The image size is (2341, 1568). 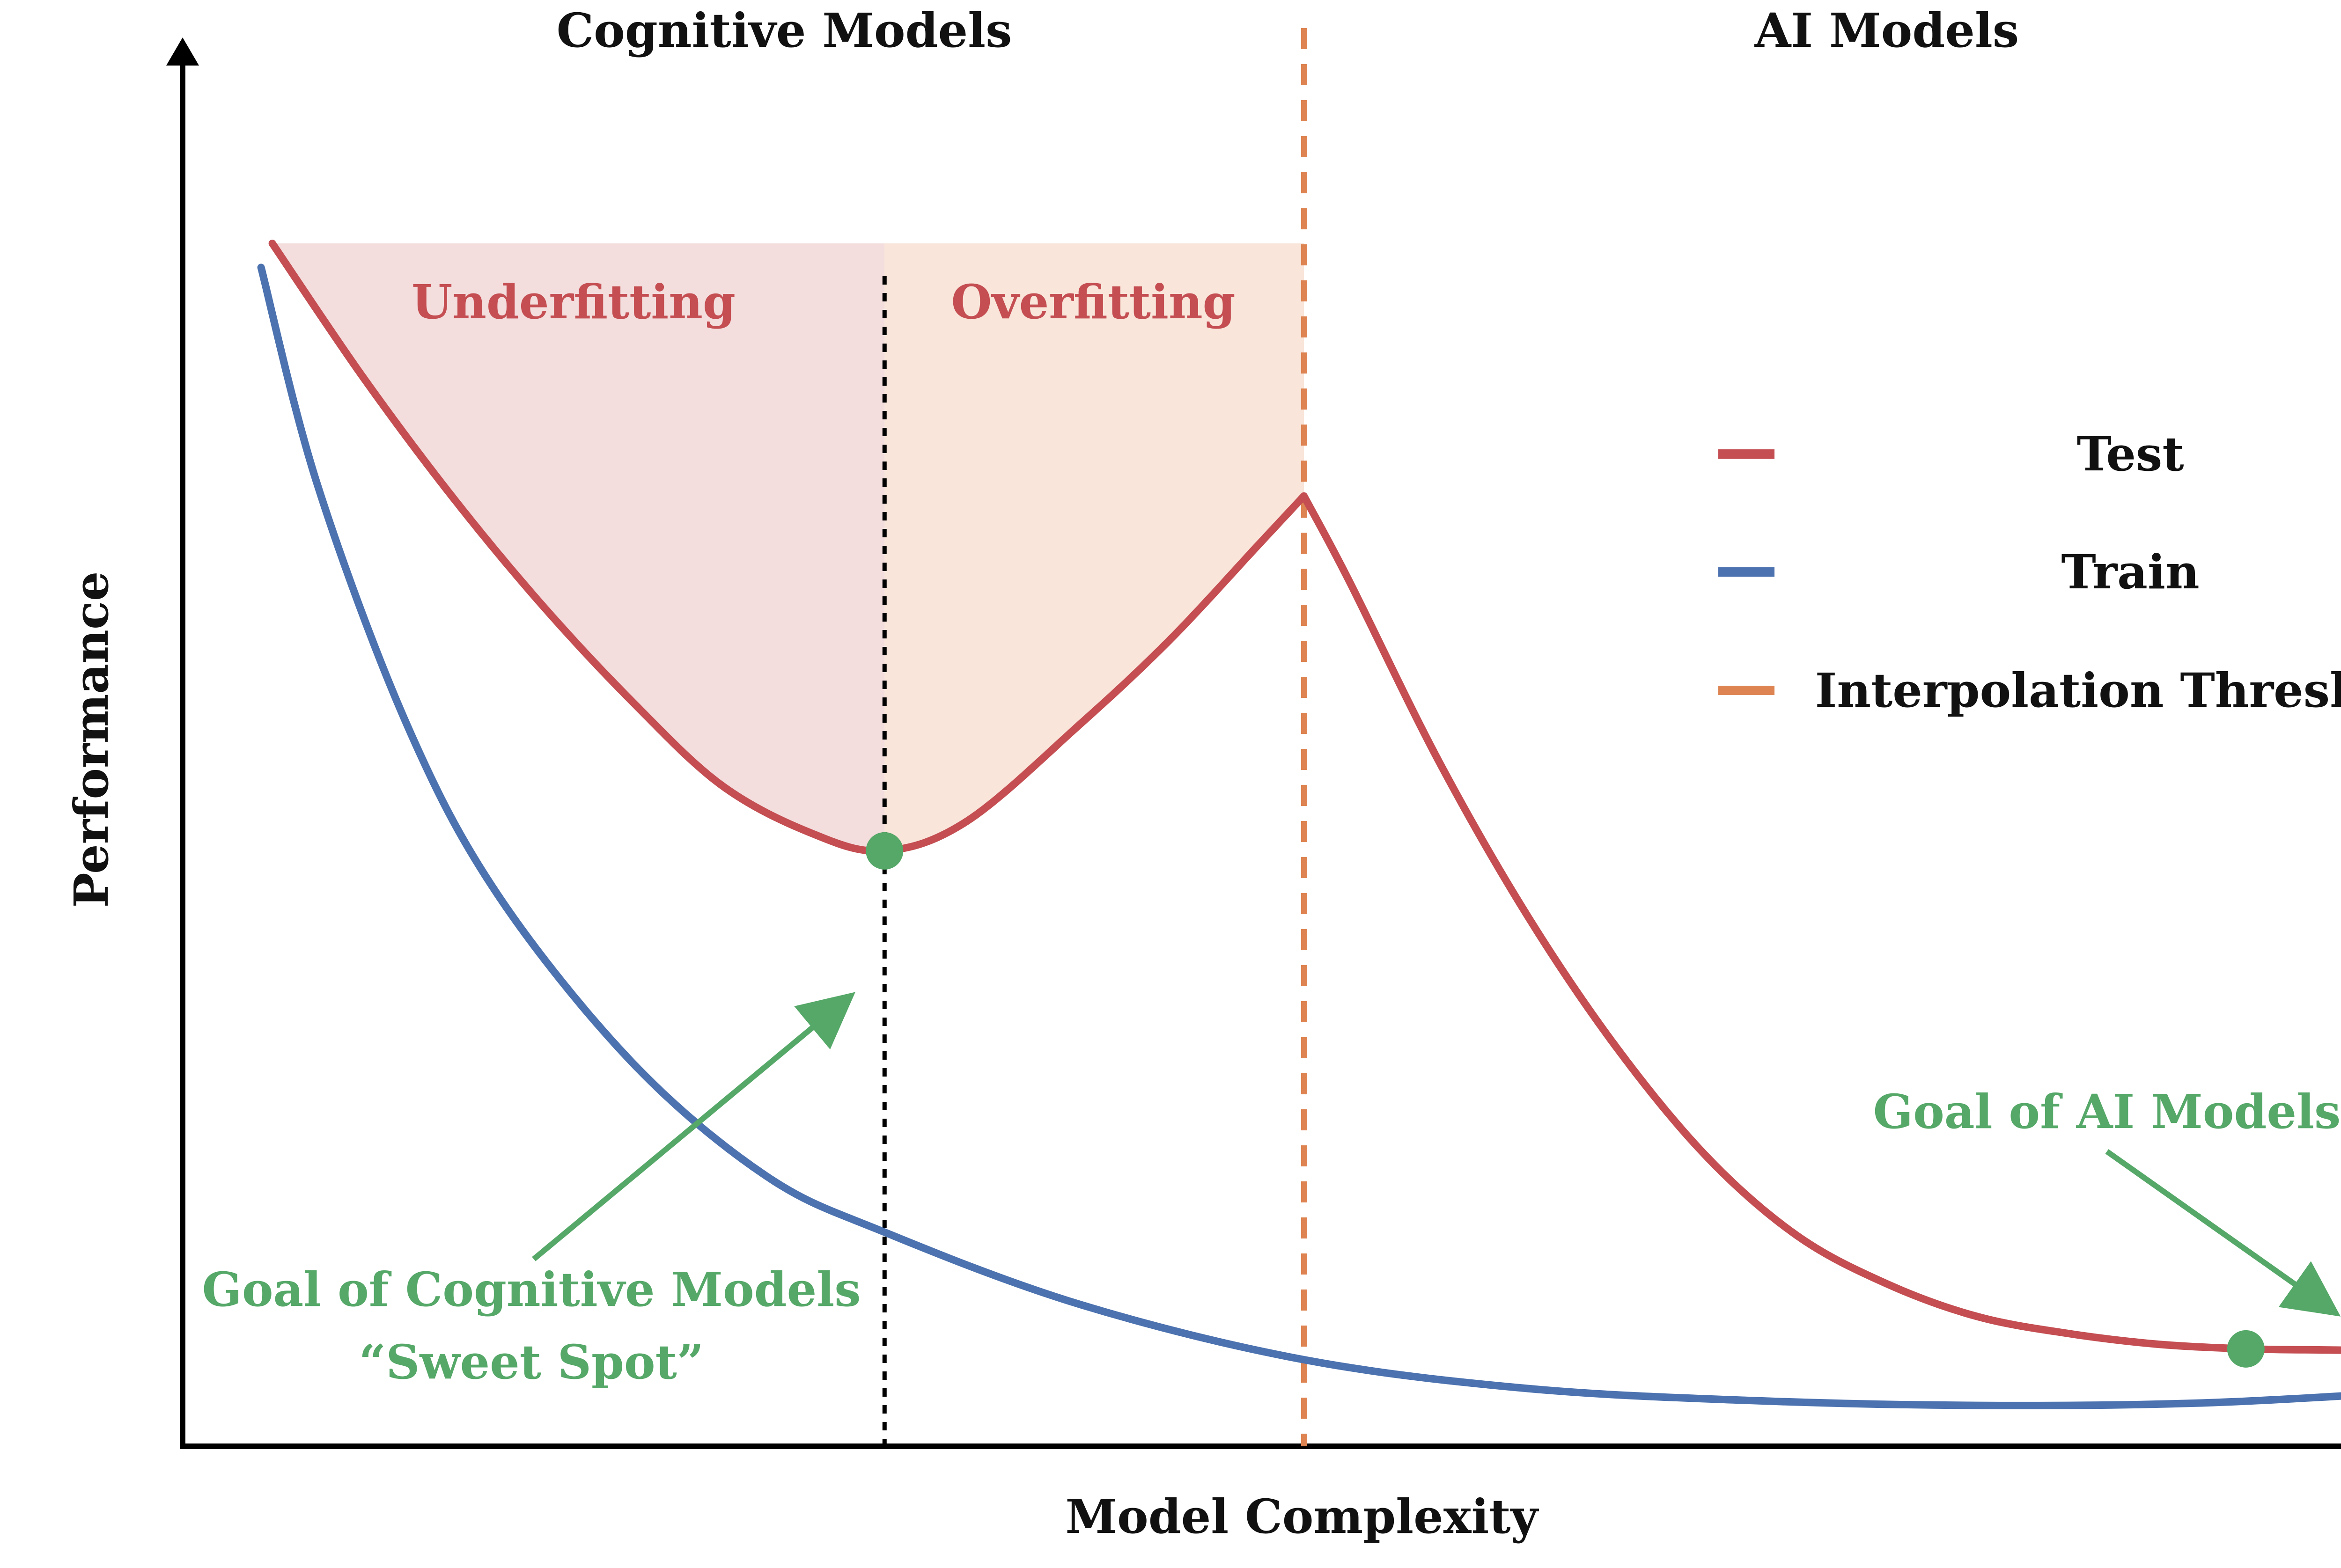 I want to click on x-axis-label: Model Complexity, so click(x=1302, y=1516).